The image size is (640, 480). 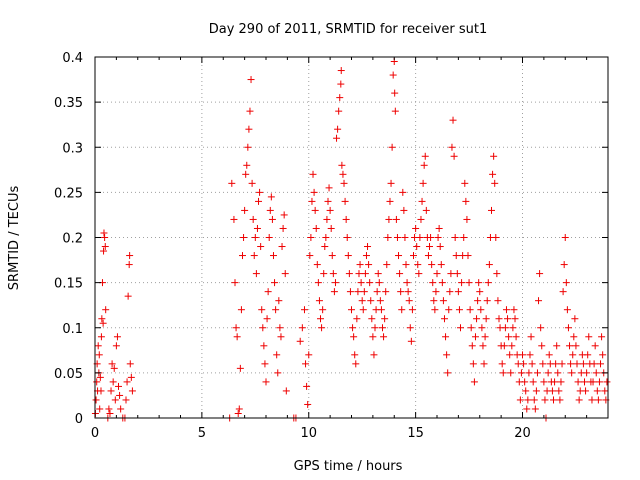 I want to click on x-tick-label: 15, so click(x=415, y=433).